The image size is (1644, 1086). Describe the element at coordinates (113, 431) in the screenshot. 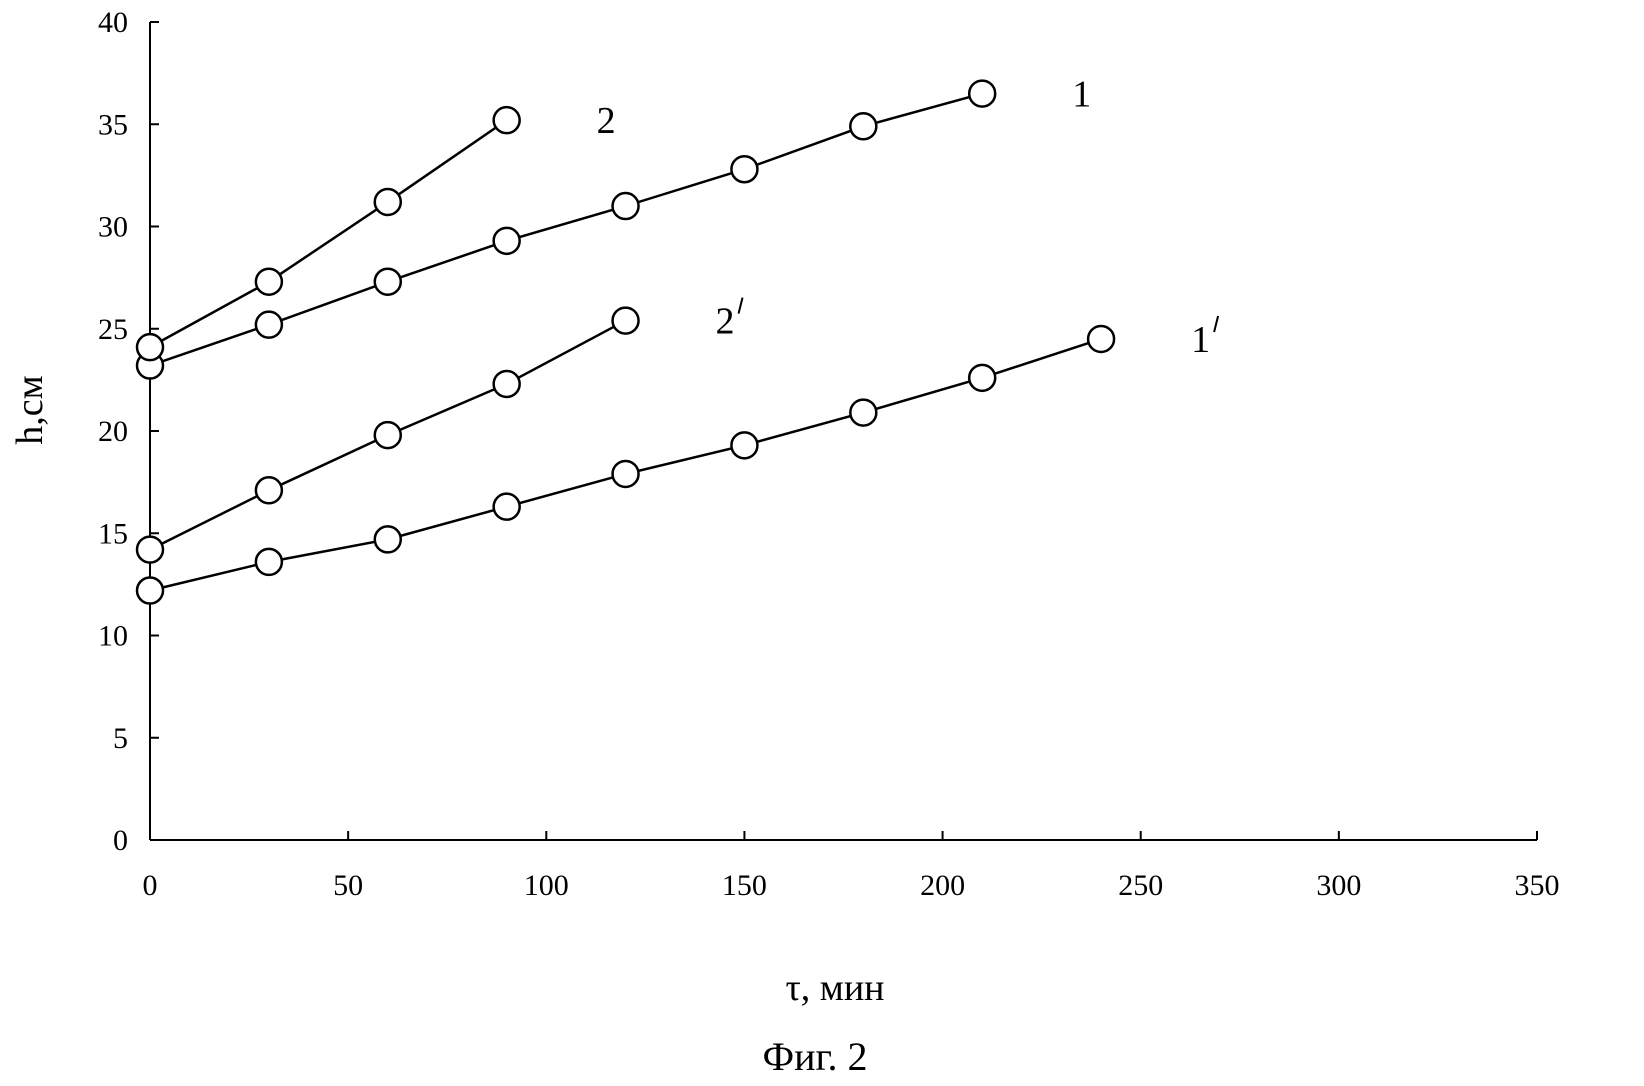

I see `y-tick-label: 20` at that location.